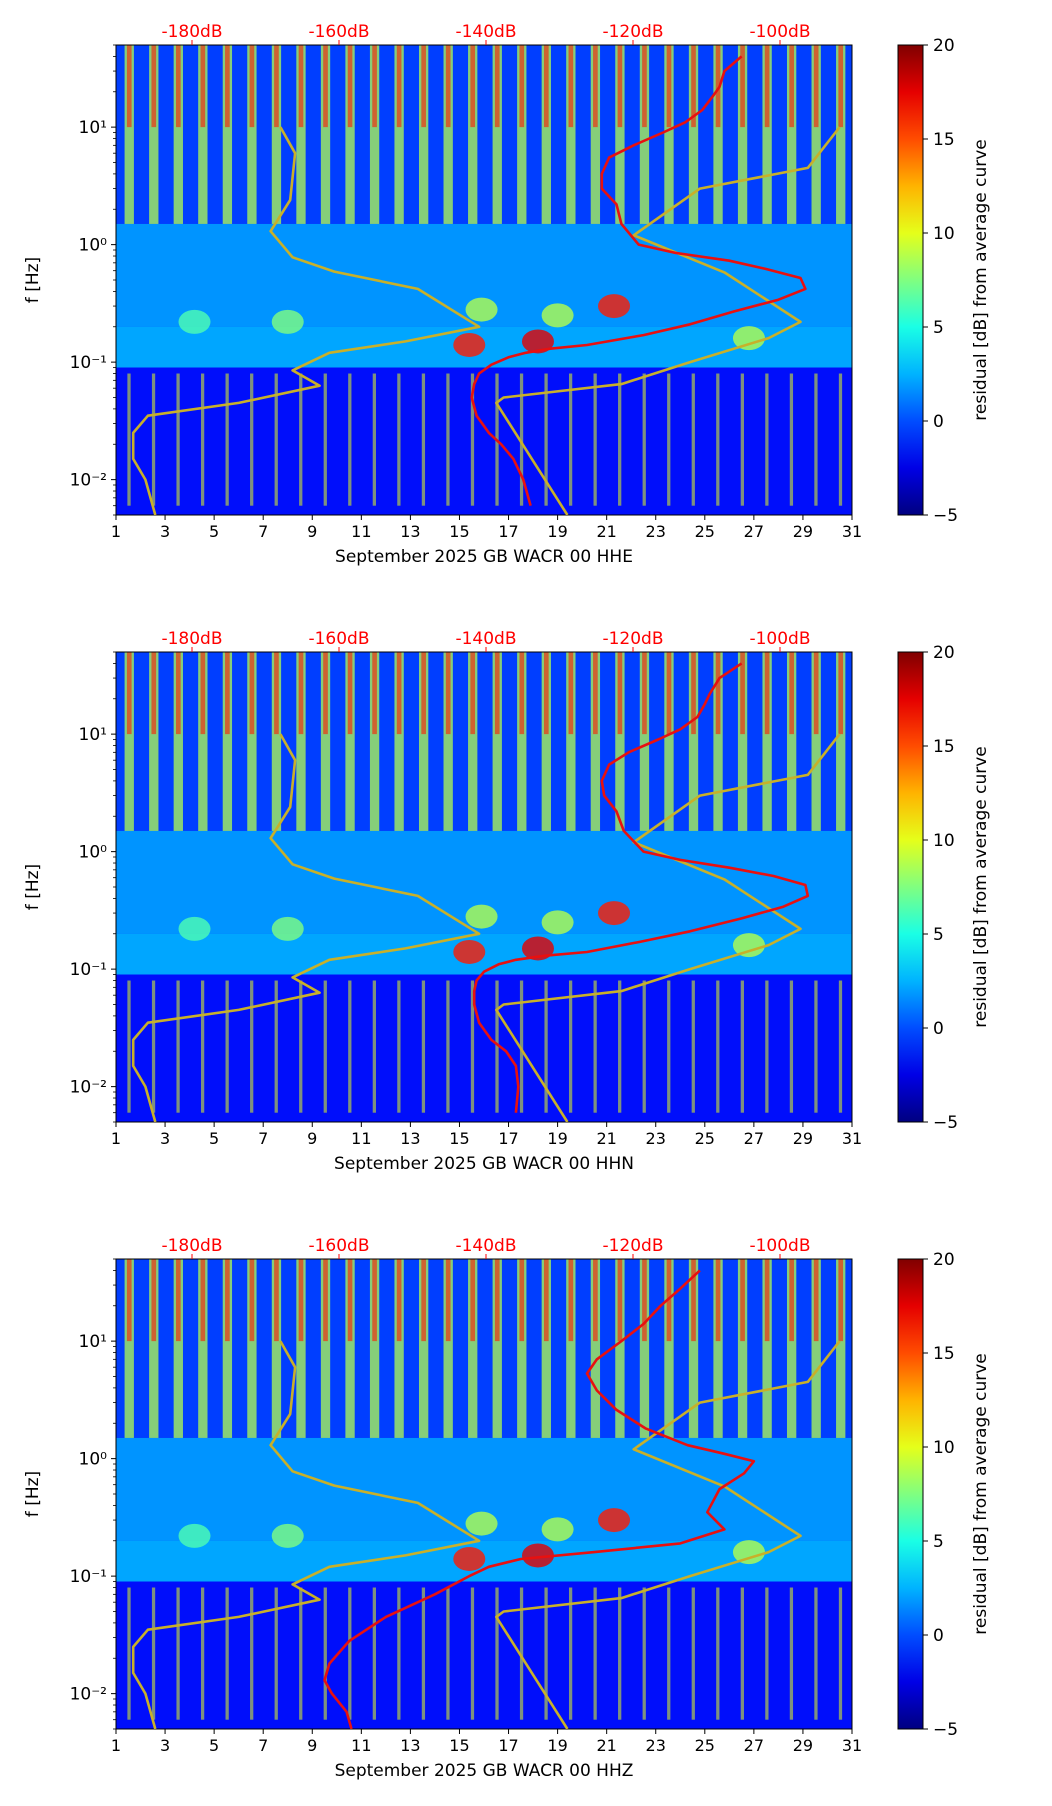 This screenshot has height=1806, width=1052. I want to click on colorbar-tick-label: 15, so click(944, 1354).